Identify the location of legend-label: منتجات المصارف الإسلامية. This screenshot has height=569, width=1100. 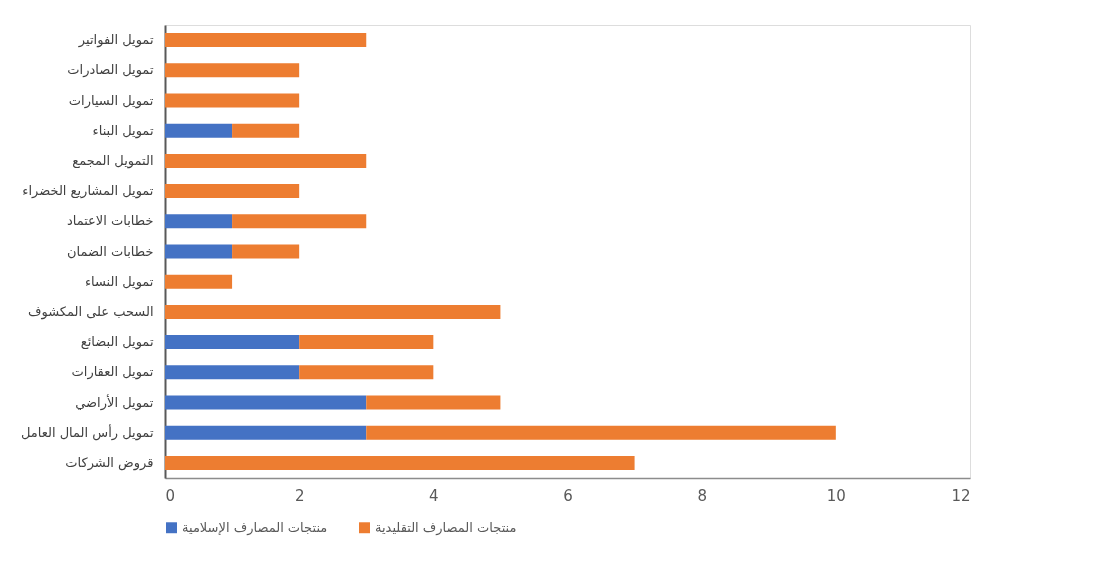
(255, 527).